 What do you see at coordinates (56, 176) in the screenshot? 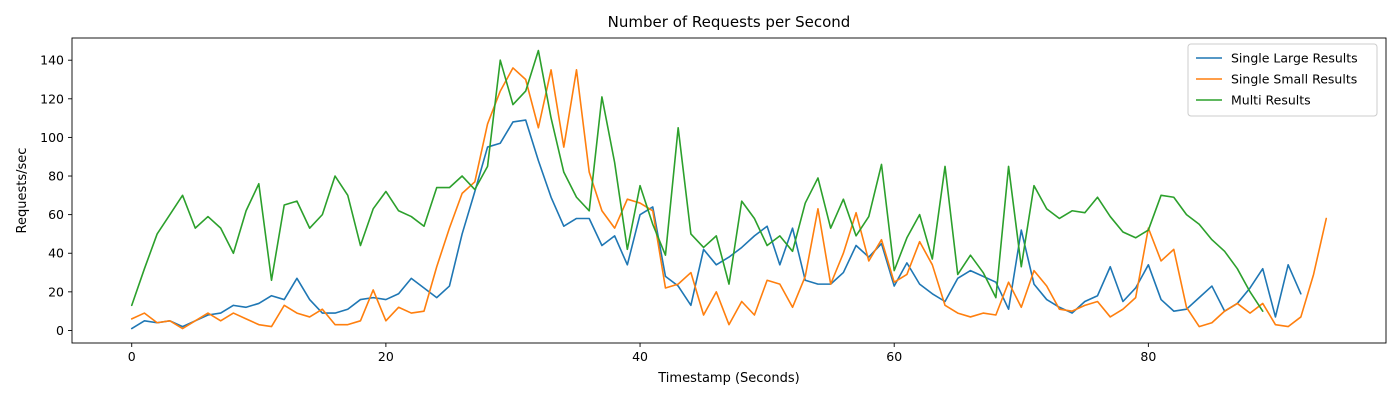
I see `y-tick-label: 80` at bounding box center [56, 176].